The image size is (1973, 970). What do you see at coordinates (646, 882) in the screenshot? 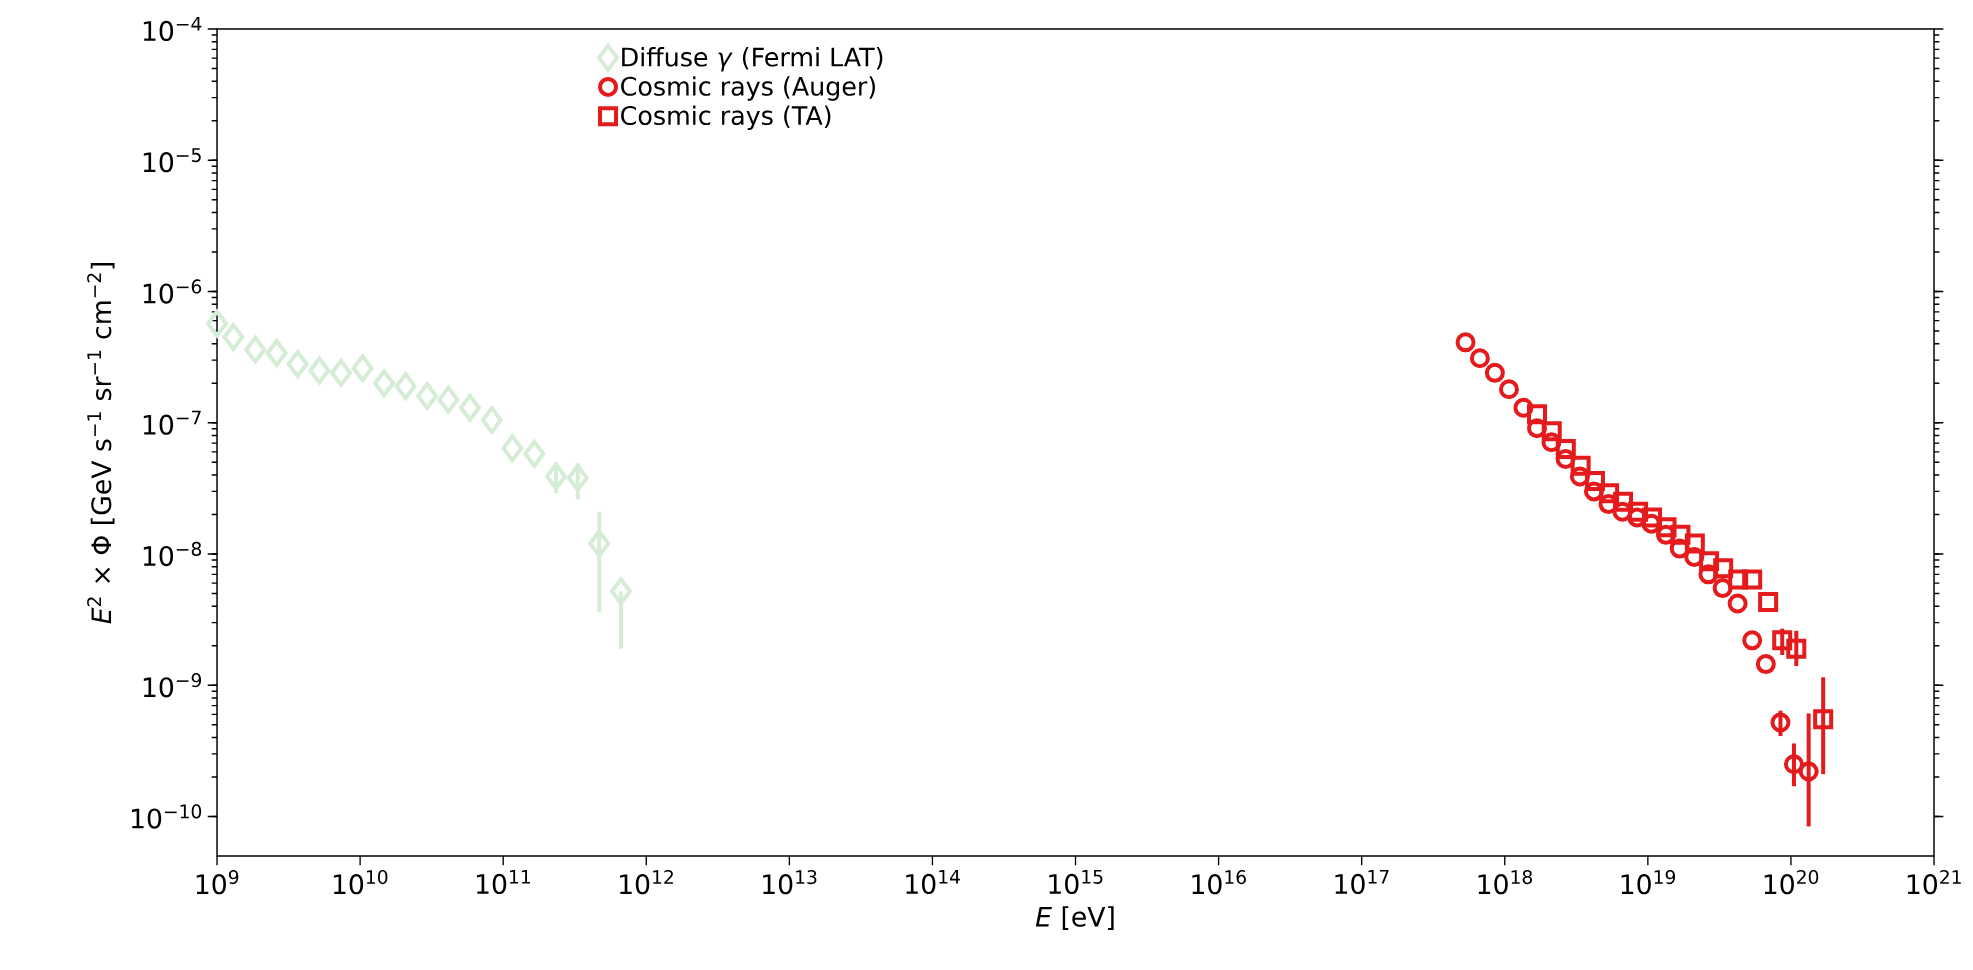
I see `x-tick-label: 10$^{12}$` at bounding box center [646, 882].